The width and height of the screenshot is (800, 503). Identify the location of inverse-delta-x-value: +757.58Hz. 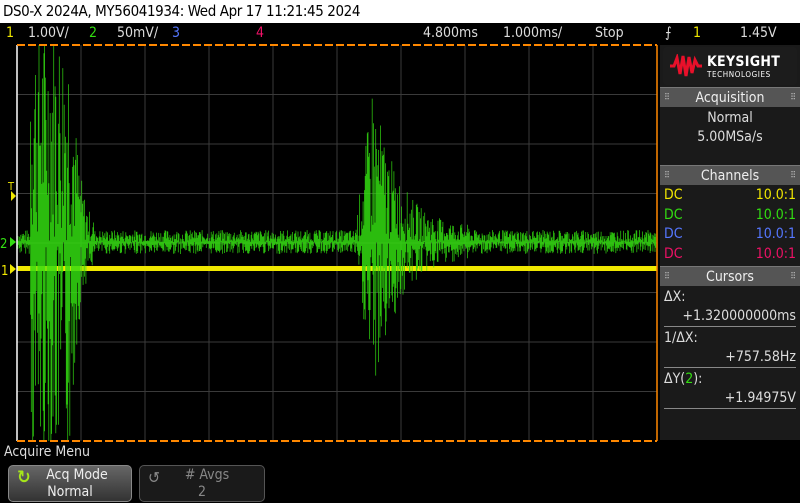
(760, 357).